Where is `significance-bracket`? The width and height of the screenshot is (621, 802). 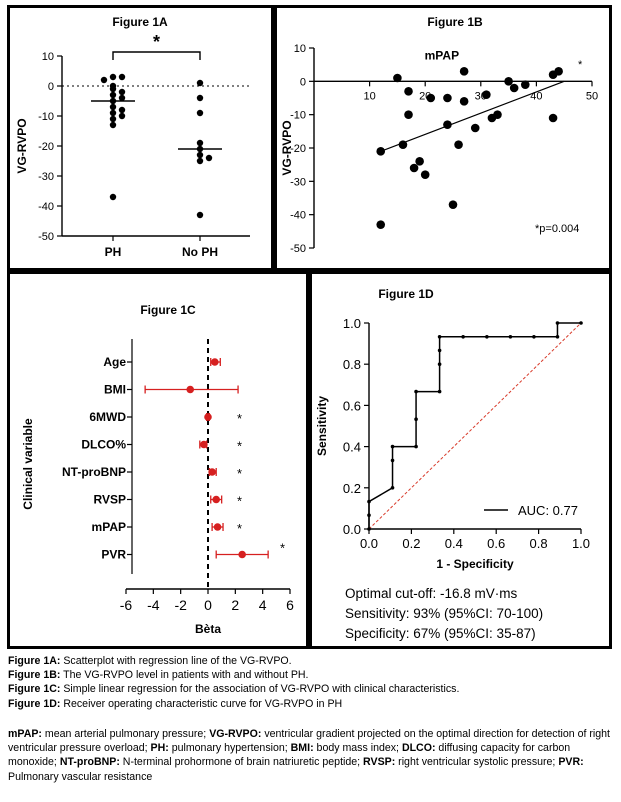 significance-bracket is located at coordinates (156, 55).